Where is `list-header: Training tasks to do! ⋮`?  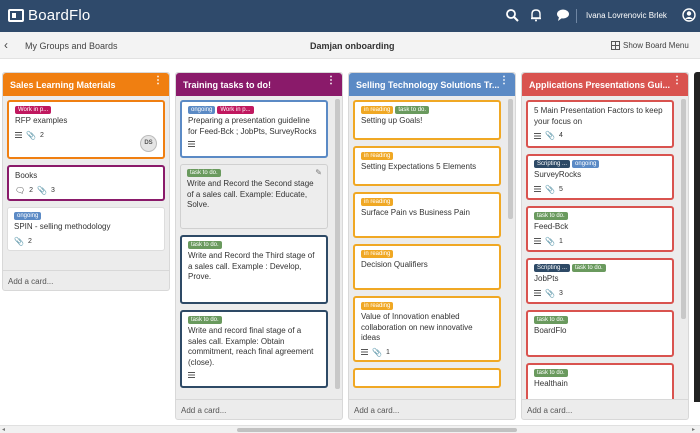
list-header: Training tasks to do! ⋮ is located at coordinates (259, 84).